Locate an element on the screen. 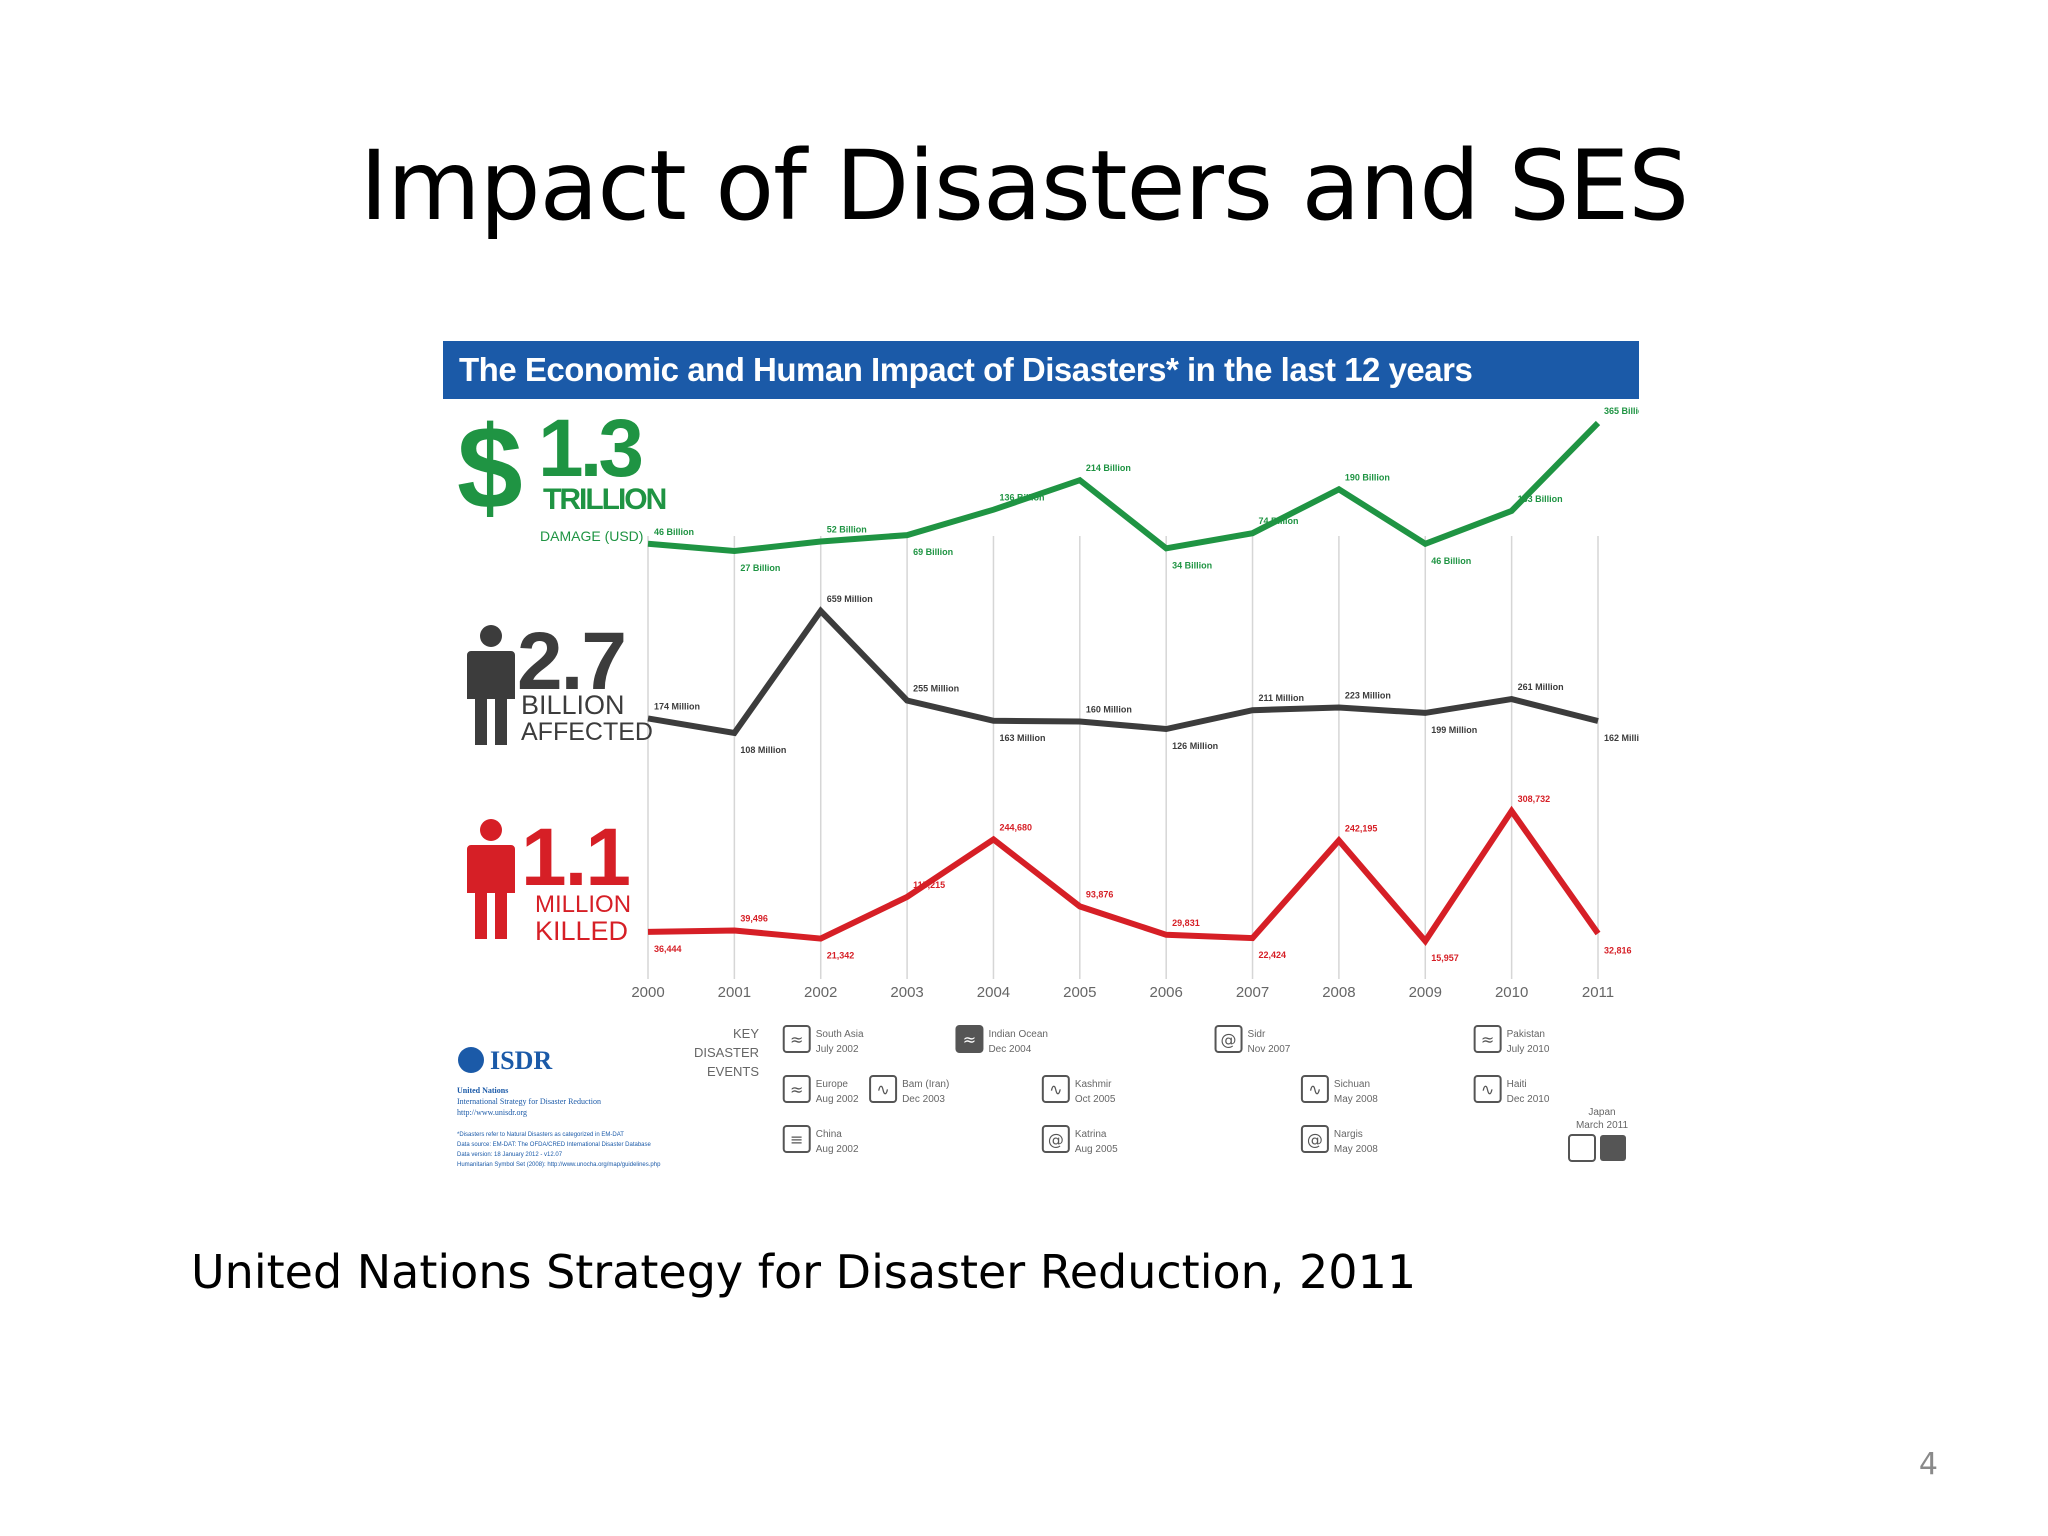 This screenshot has height=1536, width=2048. key-events-label: DISASTER is located at coordinates (726, 1052).